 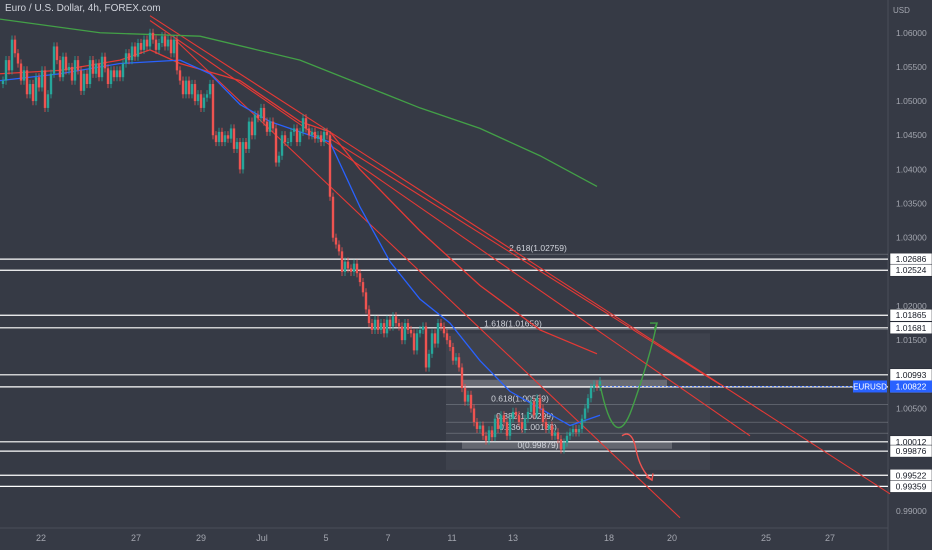 I want to click on y-tick-label-8: 1.02000, so click(x=911, y=306).